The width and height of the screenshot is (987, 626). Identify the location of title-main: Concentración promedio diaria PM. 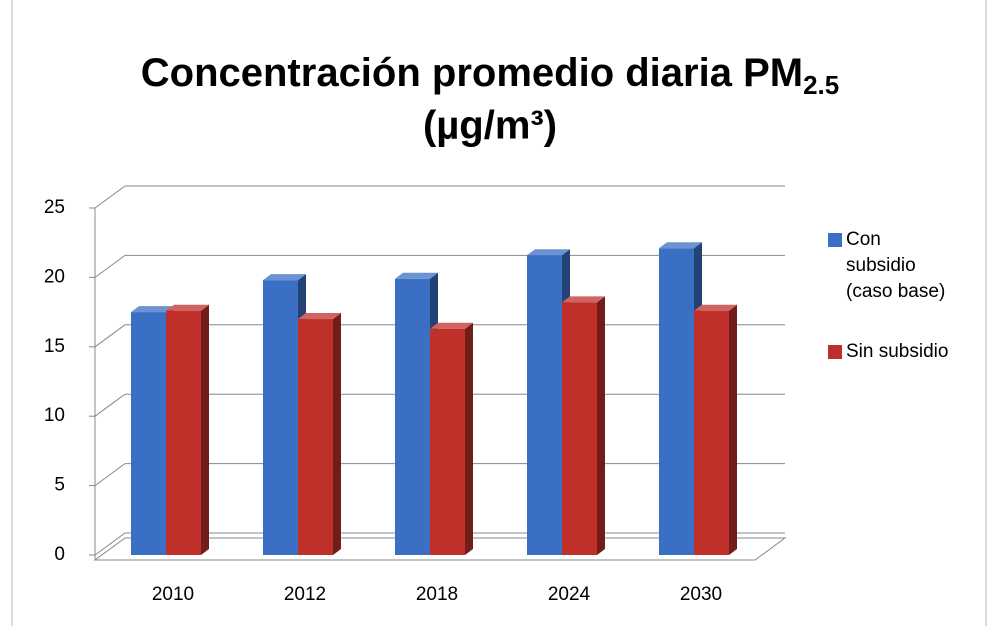
(472, 73).